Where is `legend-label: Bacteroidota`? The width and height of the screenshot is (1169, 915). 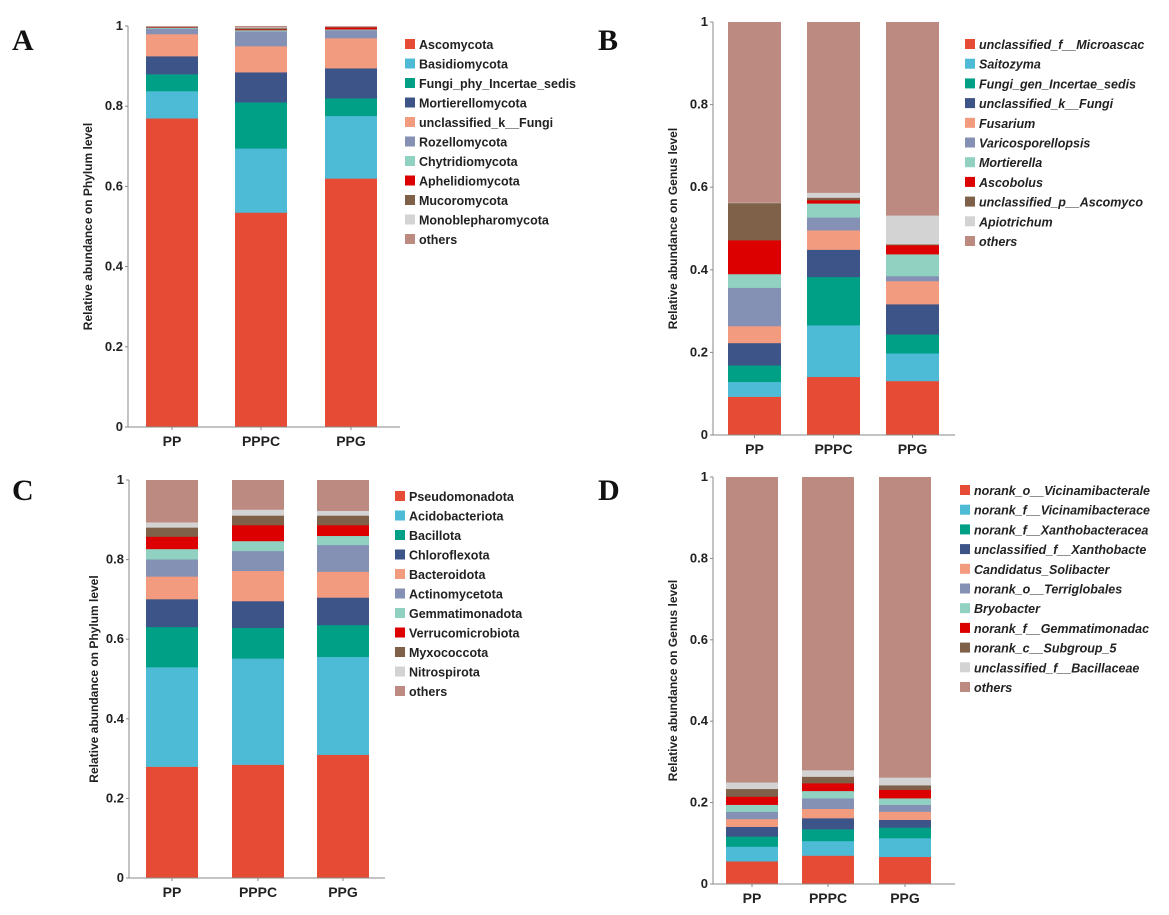 legend-label: Bacteroidota is located at coordinates (447, 575).